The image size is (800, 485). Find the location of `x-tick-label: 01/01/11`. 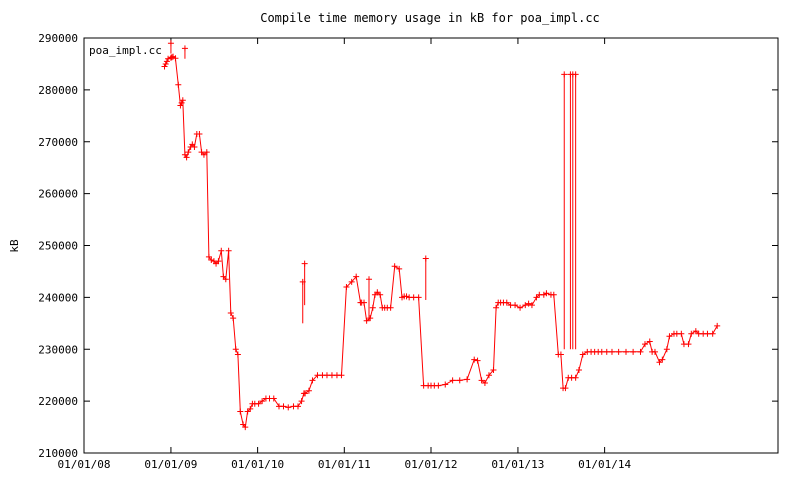

x-tick-label: 01/01/11 is located at coordinates (344, 464).